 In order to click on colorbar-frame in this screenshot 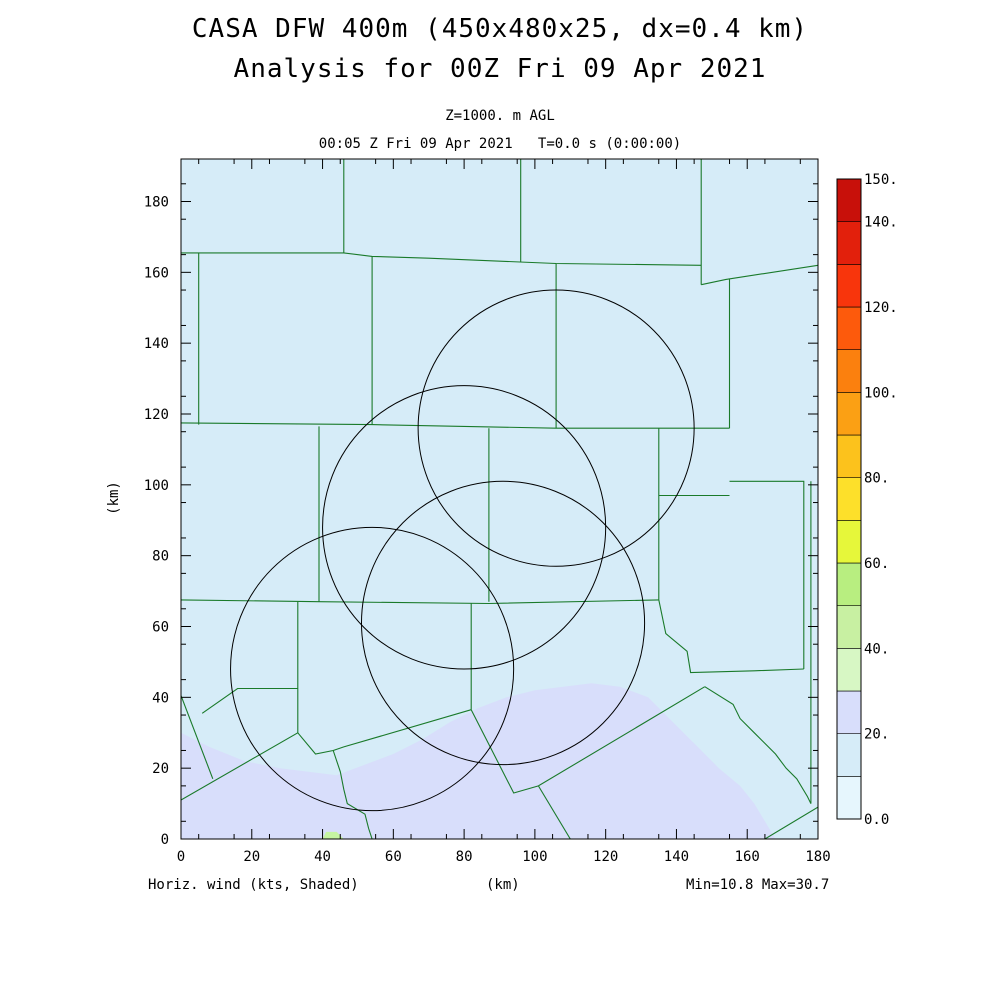, I will do `click(849, 499)`.